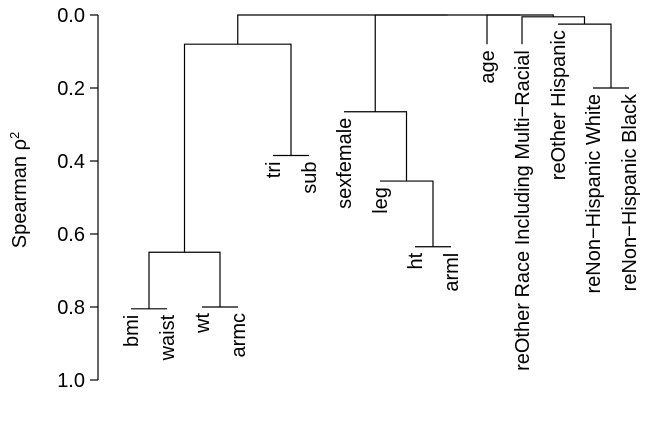 The image size is (655, 443). I want to click on leaf-label-arml: arml, so click(452, 272).